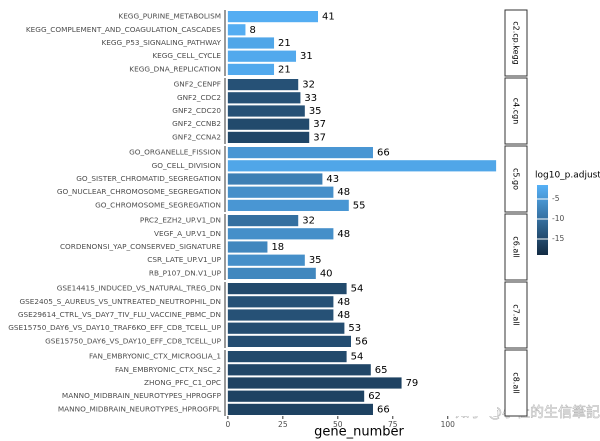 This screenshot has height=441, width=600. I want to click on y-tick-label: VEGF_A_UP.V1_DN, so click(187, 233).